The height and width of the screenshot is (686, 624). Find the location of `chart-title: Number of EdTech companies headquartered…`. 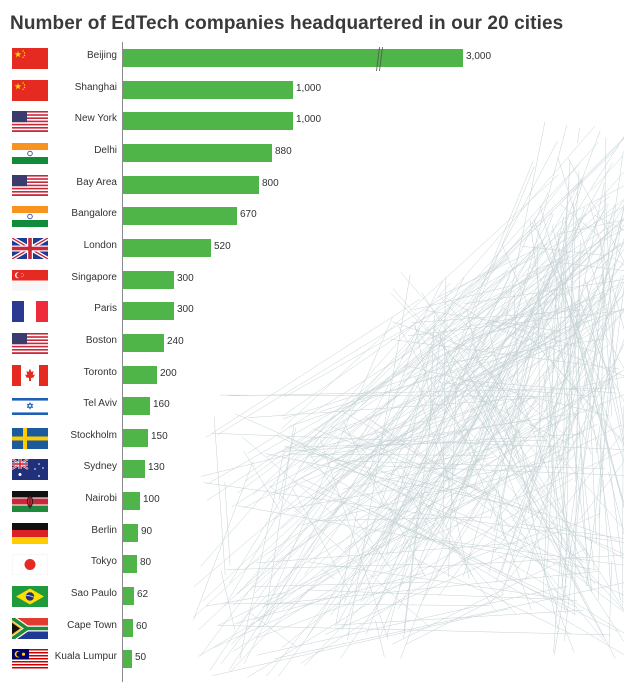

chart-title: Number of EdTech companies headquartered… is located at coordinates (287, 23).